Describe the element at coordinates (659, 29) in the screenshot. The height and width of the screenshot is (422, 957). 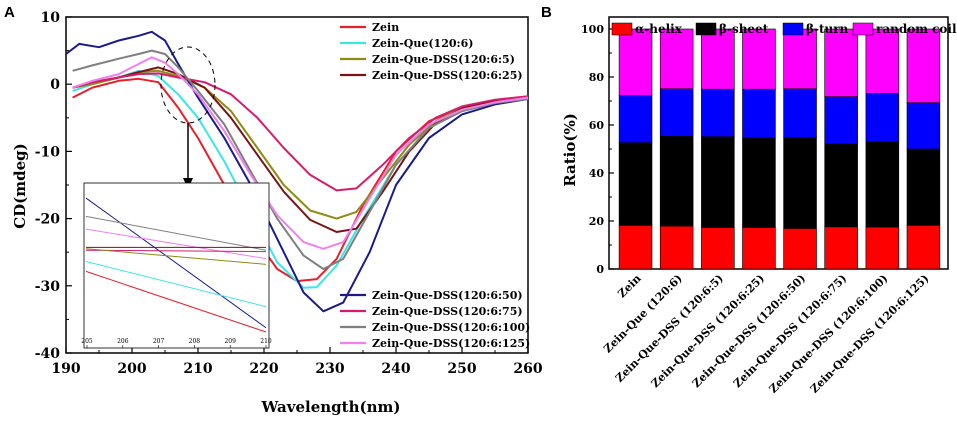
I see `legend-label-helix: α-helix` at that location.